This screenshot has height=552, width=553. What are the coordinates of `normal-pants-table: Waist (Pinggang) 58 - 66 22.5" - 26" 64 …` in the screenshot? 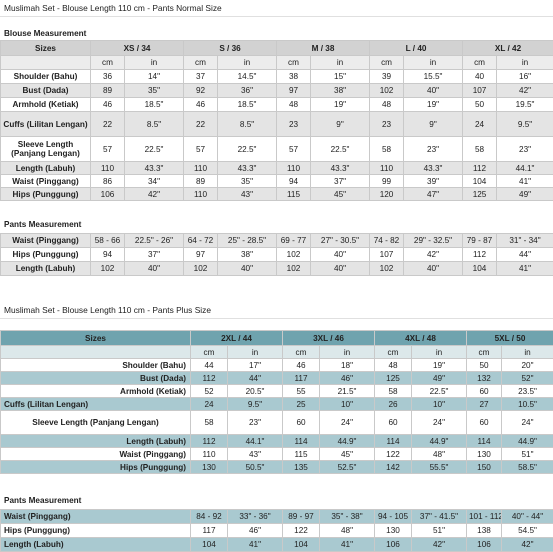 It's located at (276, 254).